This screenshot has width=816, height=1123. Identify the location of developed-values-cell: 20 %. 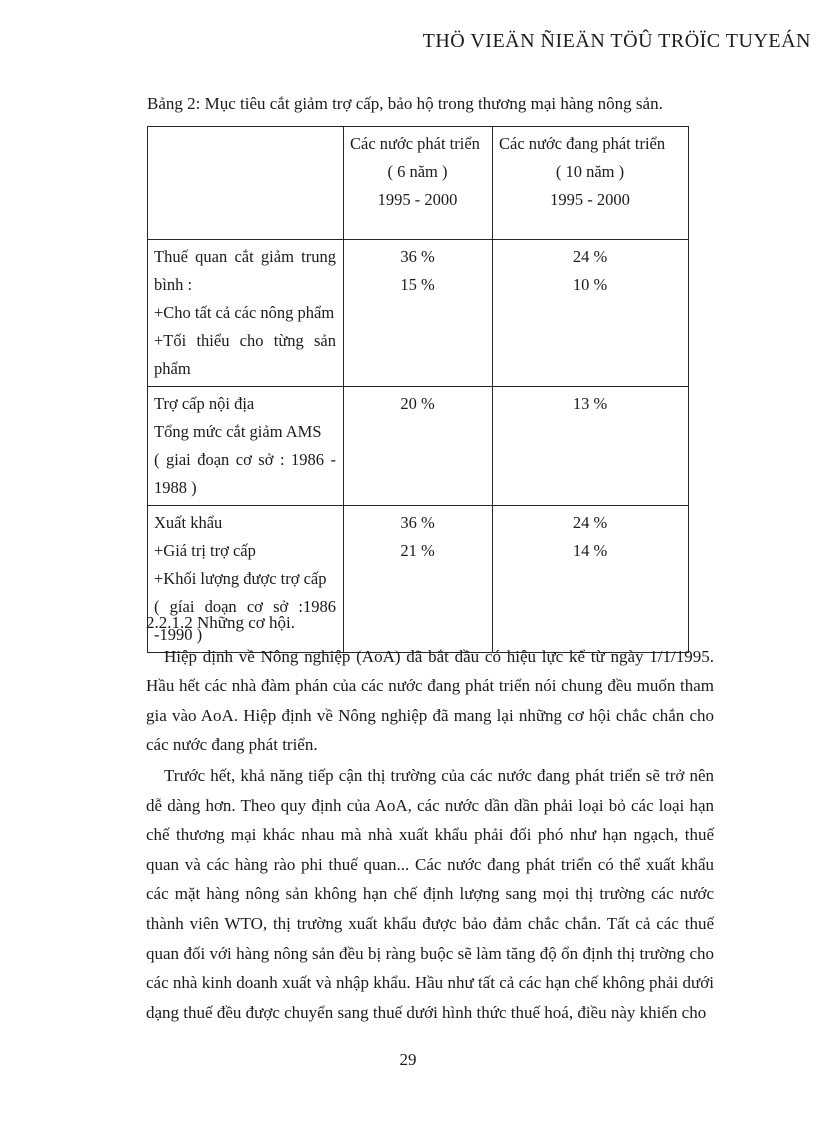
(418, 446).